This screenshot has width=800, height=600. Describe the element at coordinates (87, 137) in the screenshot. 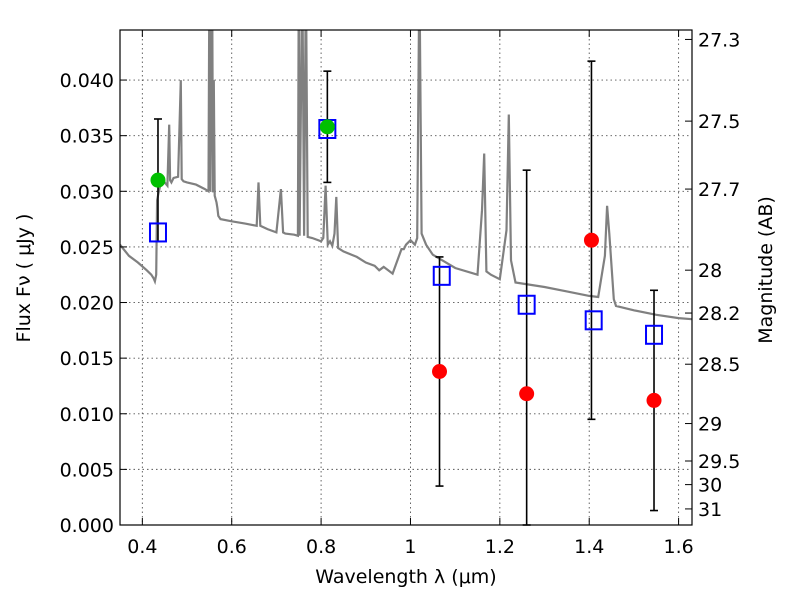

I see `y-tick-label: 0.035` at that location.